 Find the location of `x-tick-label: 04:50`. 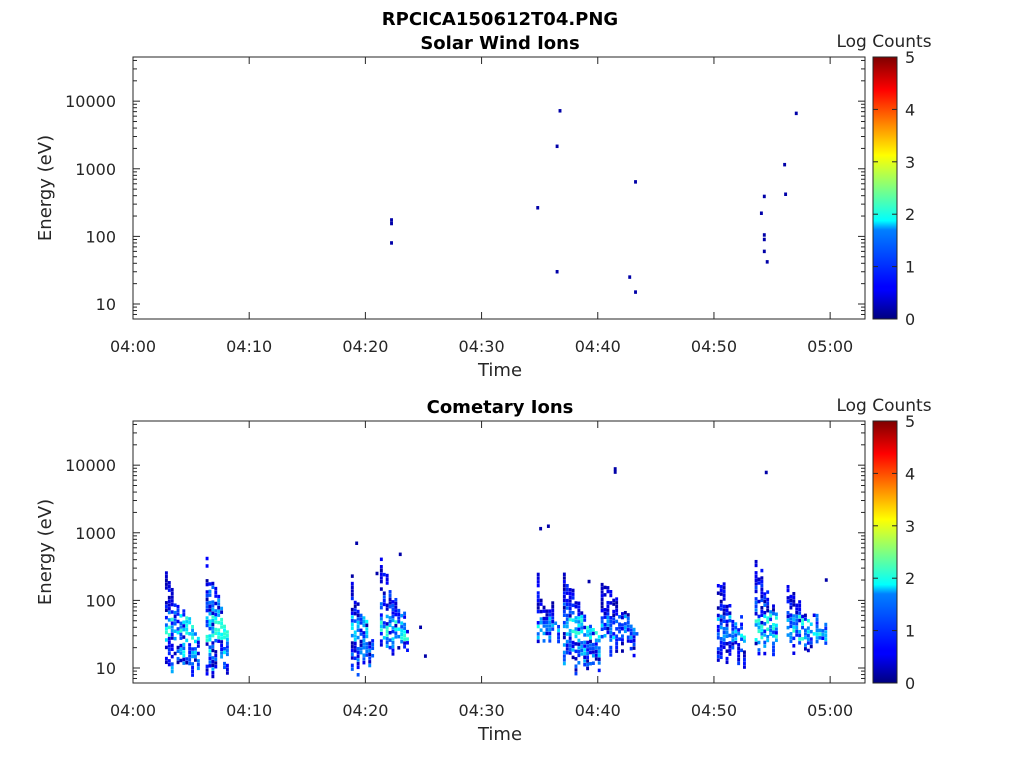

x-tick-label: 04:50 is located at coordinates (714, 346).